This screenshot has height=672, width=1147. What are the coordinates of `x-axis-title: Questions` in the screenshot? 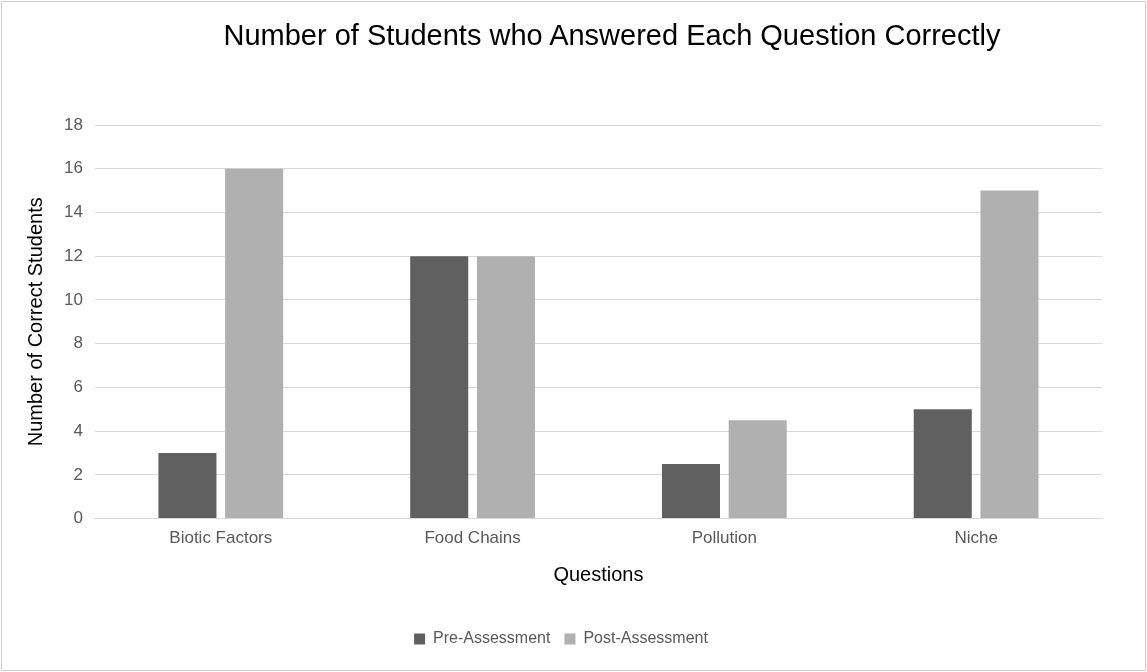 It's located at (598, 573).